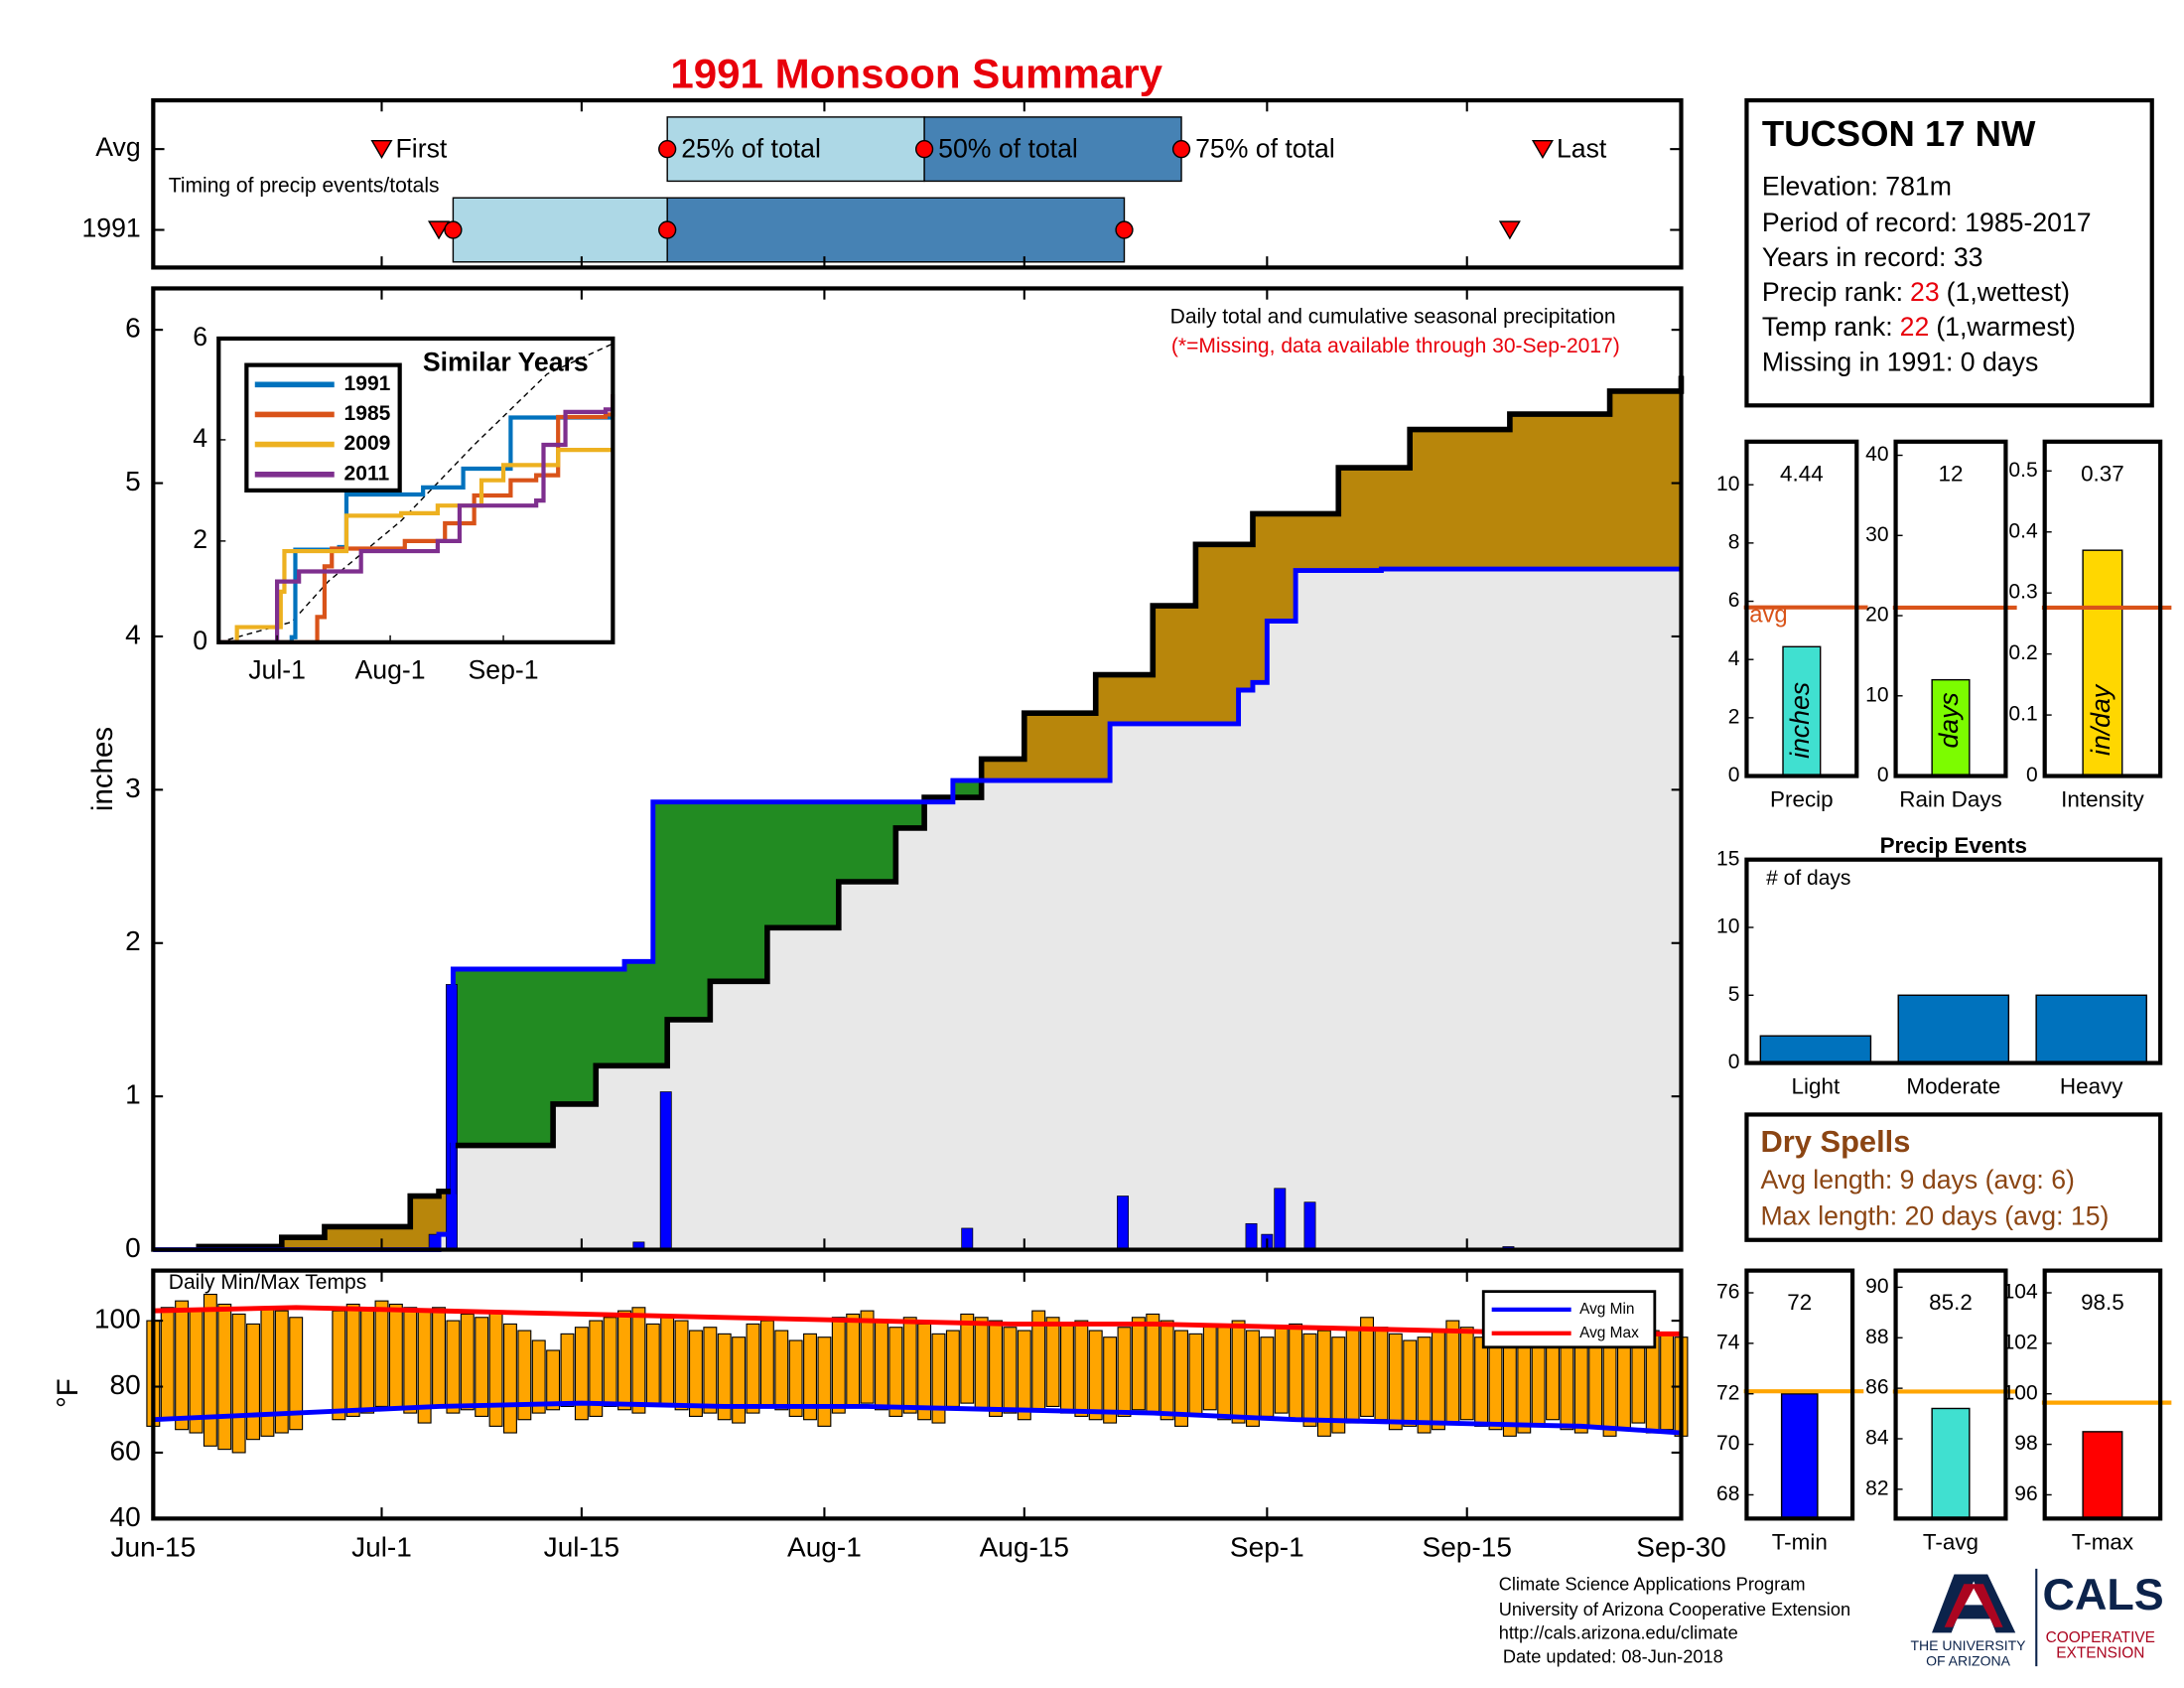 This screenshot has width=2184, height=1688. What do you see at coordinates (200, 539) in the screenshot?
I see `y-tick-label: 2` at bounding box center [200, 539].